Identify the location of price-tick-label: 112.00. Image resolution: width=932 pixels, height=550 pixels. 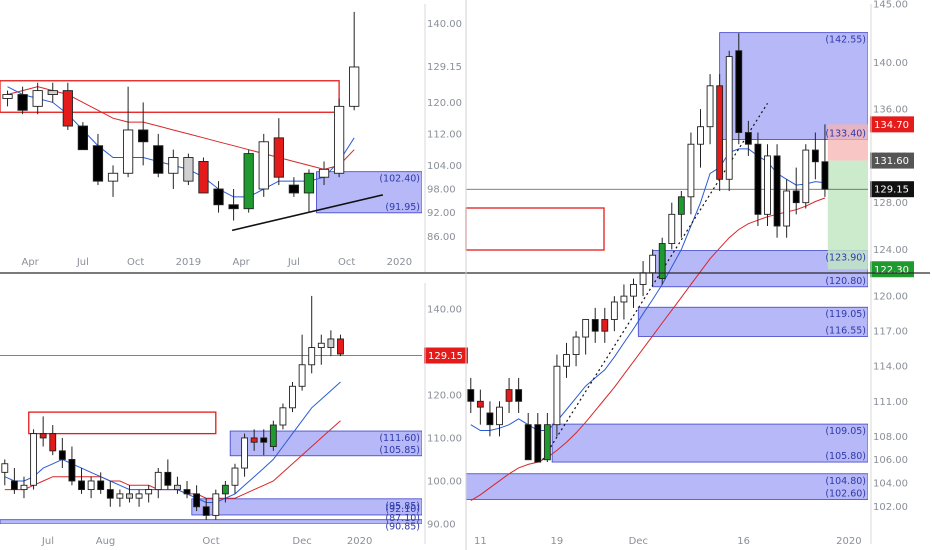
(444, 134).